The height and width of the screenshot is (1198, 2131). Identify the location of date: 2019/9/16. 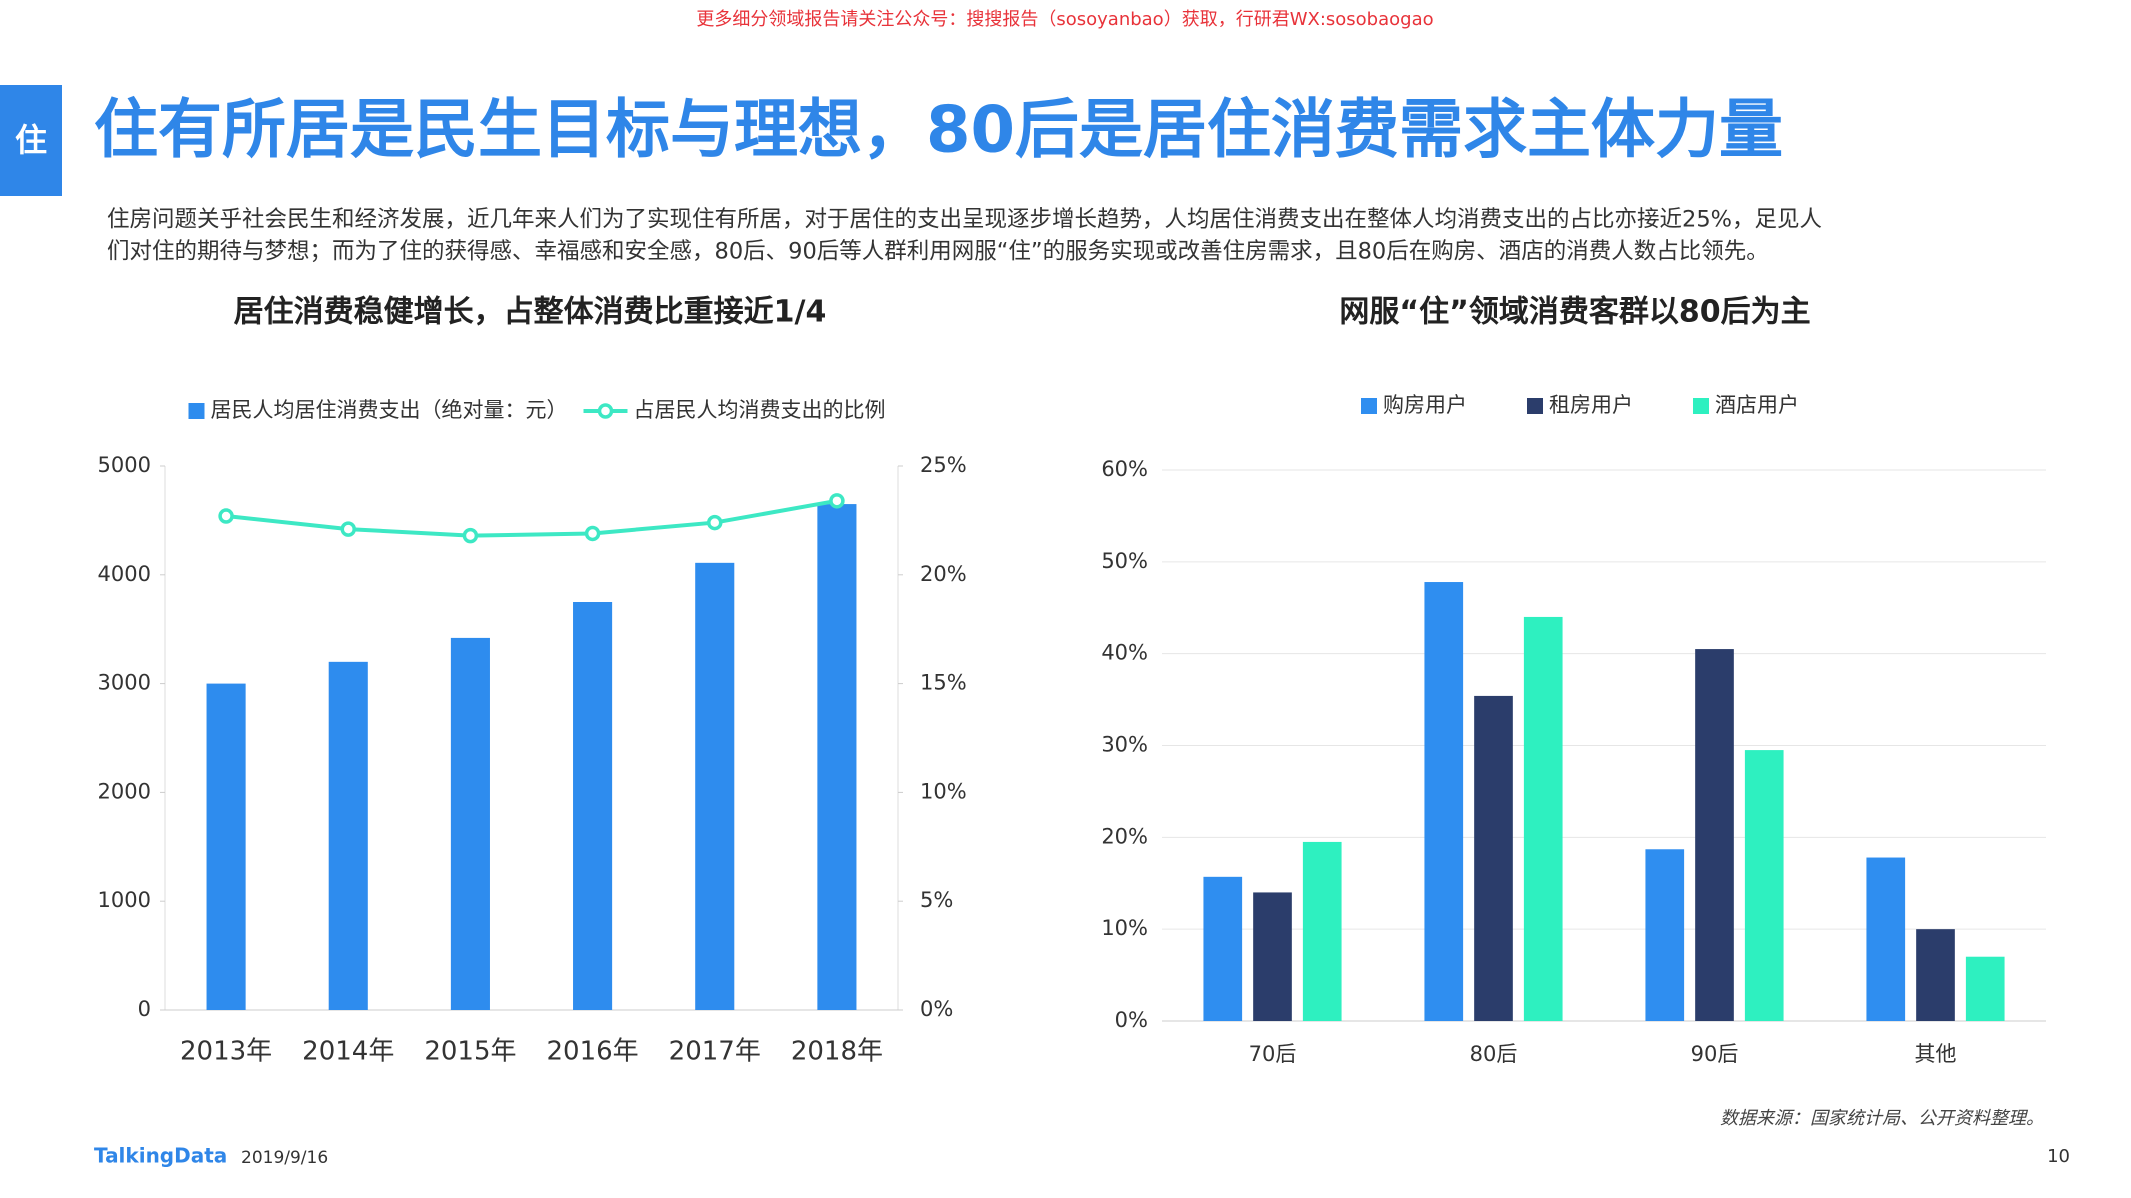
(284, 1158).